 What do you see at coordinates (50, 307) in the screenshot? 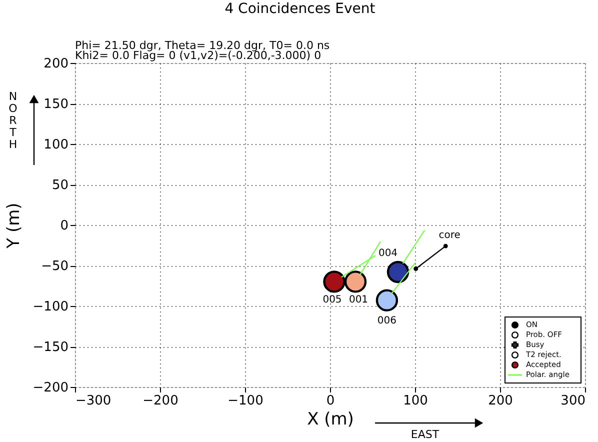
I see `y-tick-label: −100` at bounding box center [50, 307].